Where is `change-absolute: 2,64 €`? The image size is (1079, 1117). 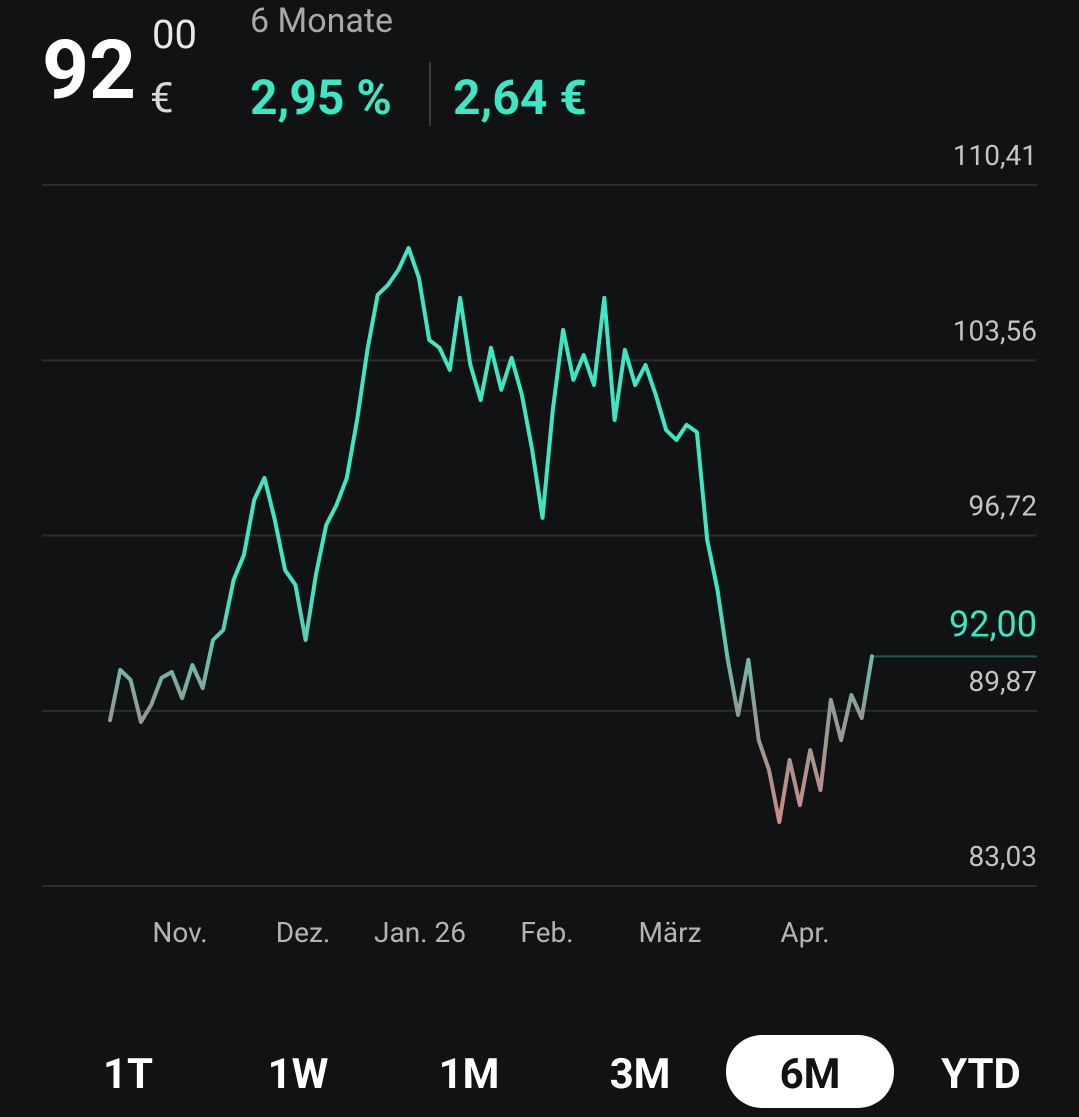
change-absolute: 2,64 € is located at coordinates (520, 97).